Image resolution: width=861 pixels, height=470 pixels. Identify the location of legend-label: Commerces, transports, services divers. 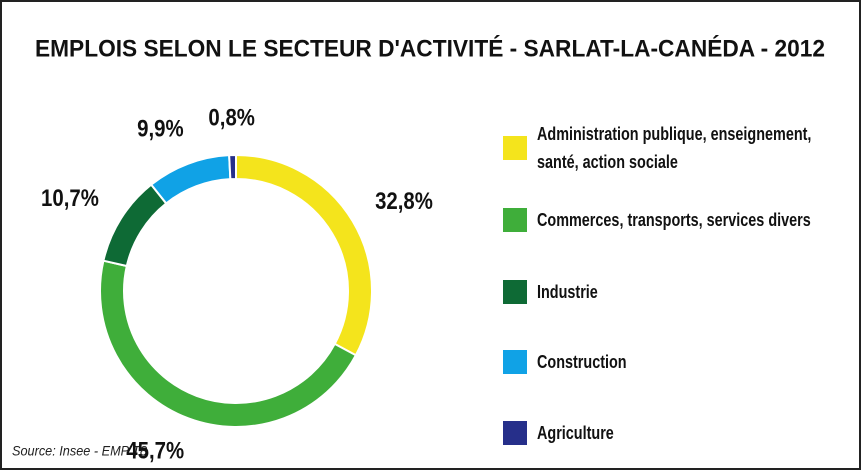
(674, 220).